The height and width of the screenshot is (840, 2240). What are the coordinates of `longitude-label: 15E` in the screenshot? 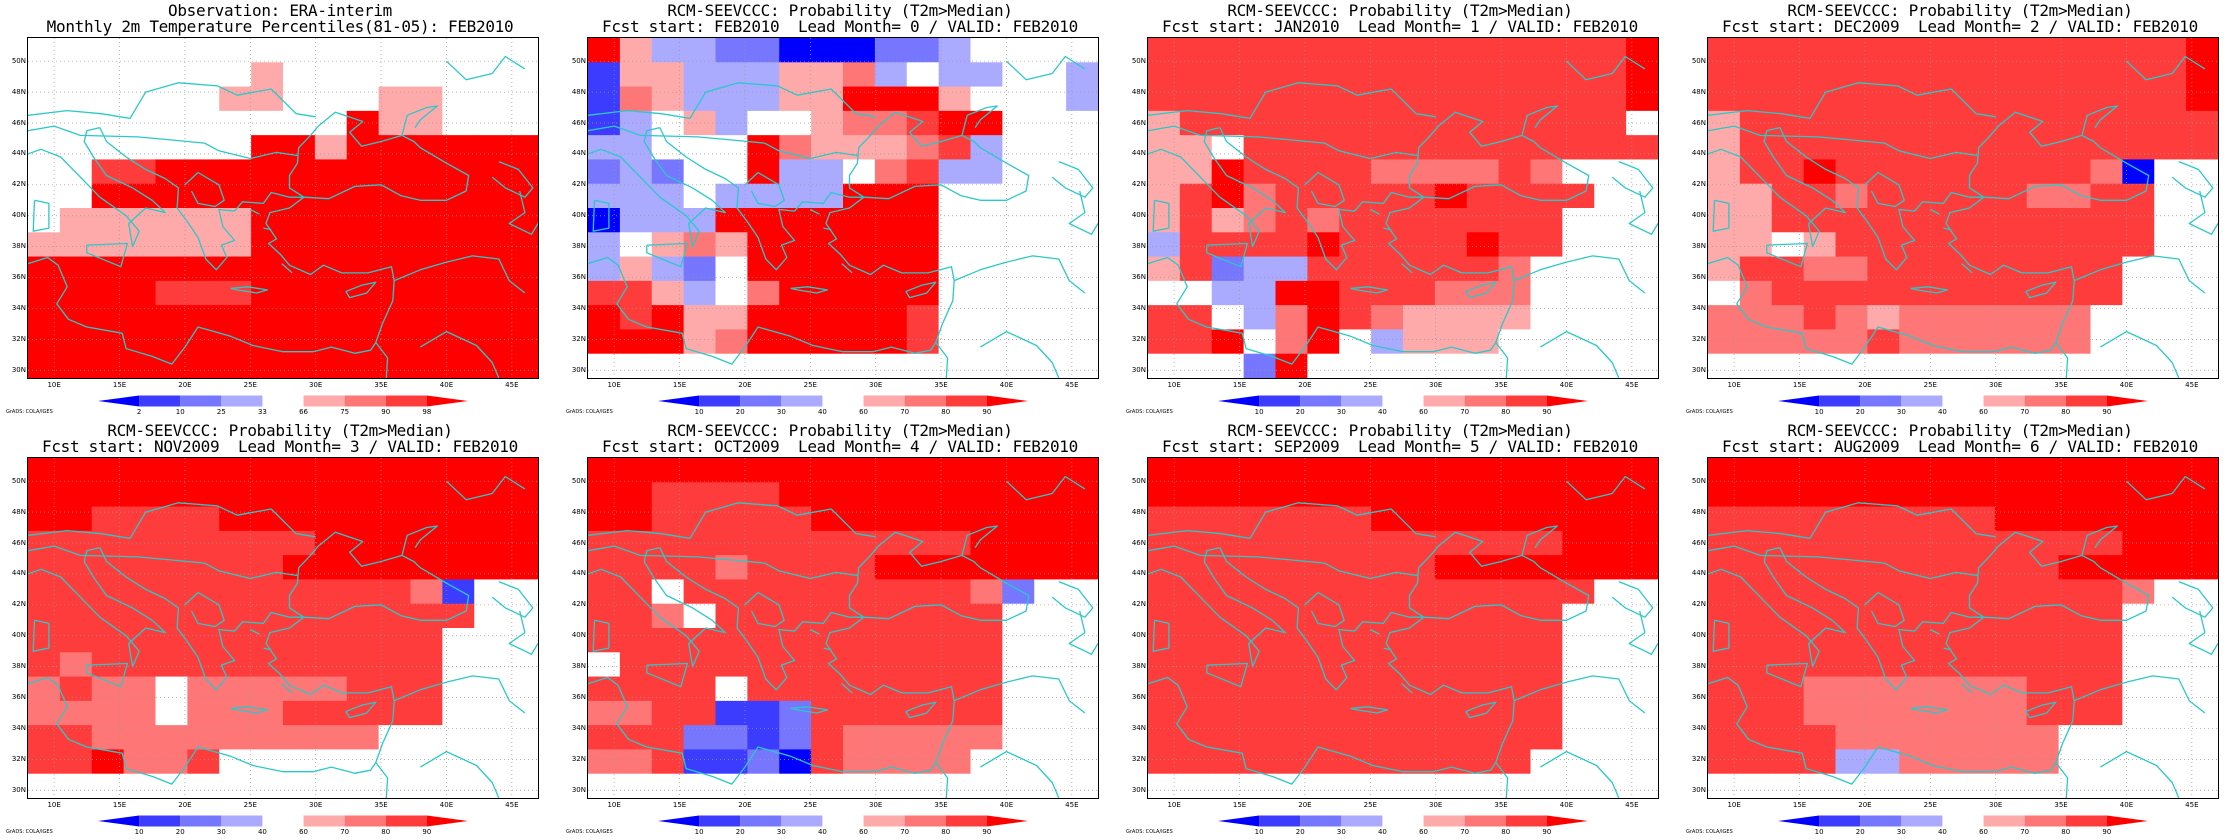 It's located at (1239, 385).